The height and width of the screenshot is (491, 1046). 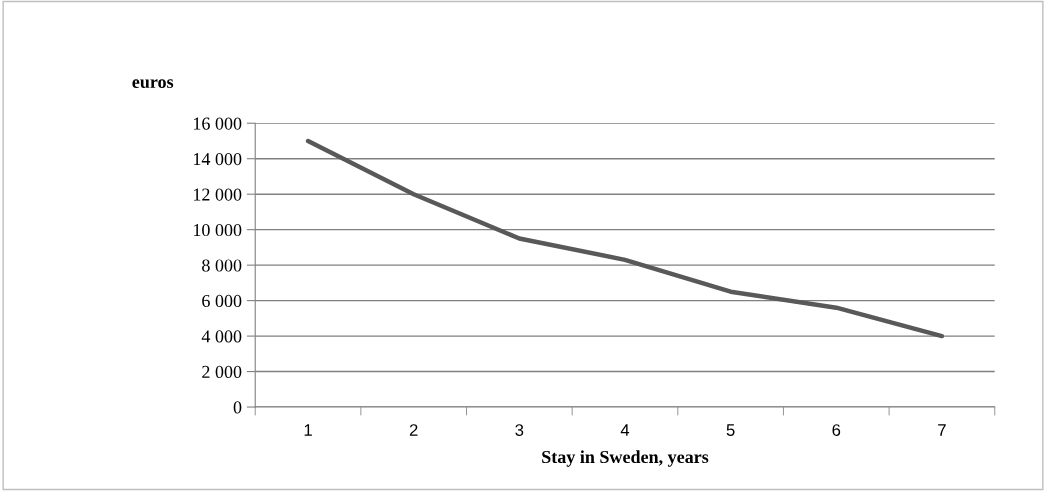 What do you see at coordinates (217, 230) in the screenshot?
I see `y-tick-label: 10 000` at bounding box center [217, 230].